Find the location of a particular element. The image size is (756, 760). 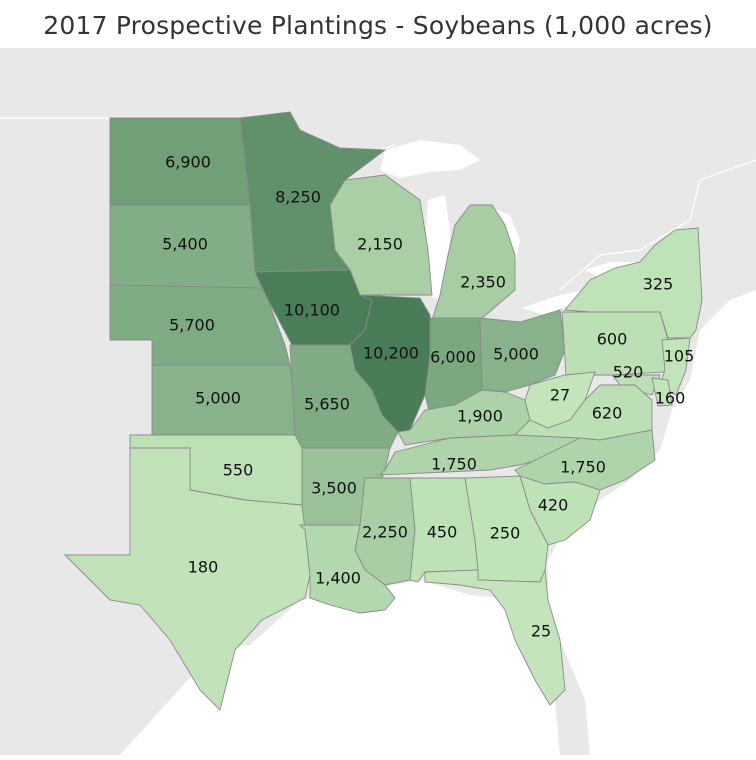

value-label-va: 620 is located at coordinates (607, 413).